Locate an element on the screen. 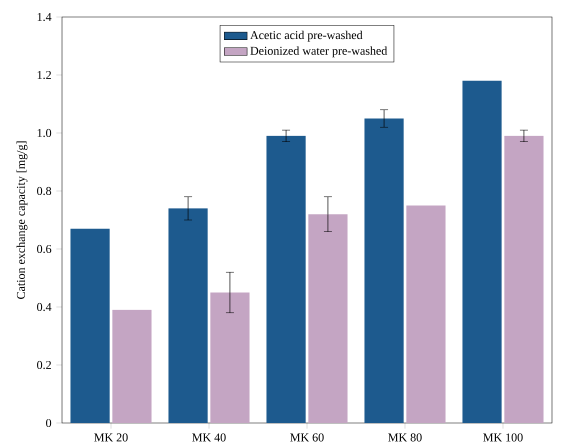 The height and width of the screenshot is (446, 563). y-tick-label: 1.0 is located at coordinates (45, 133).